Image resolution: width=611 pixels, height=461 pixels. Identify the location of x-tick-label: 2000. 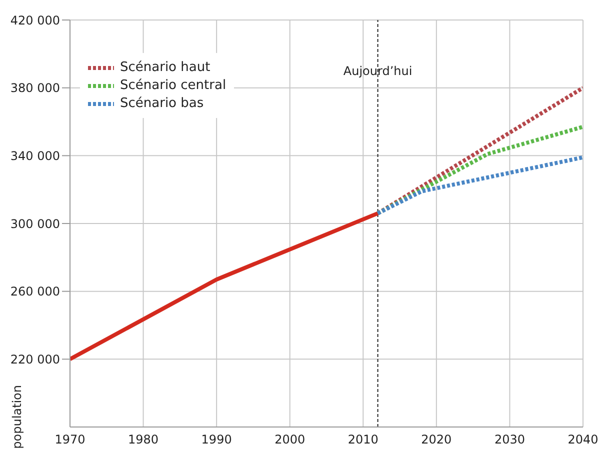
(290, 439).